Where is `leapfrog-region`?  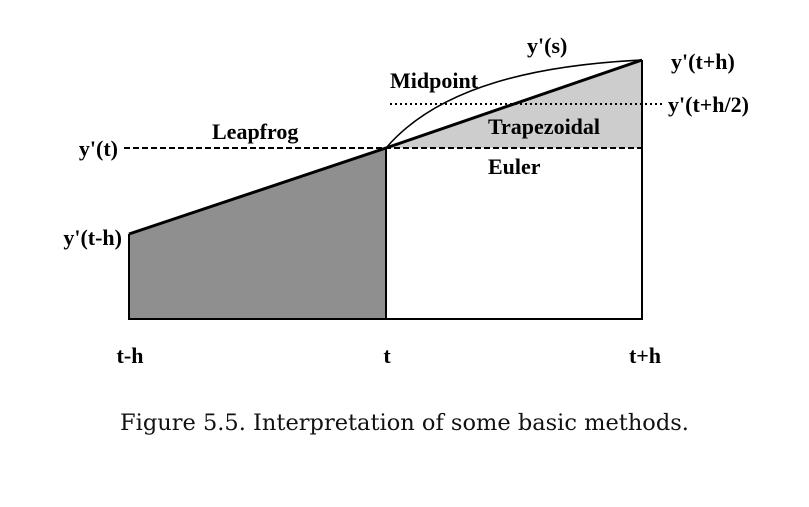
leapfrog-region is located at coordinates (257, 233).